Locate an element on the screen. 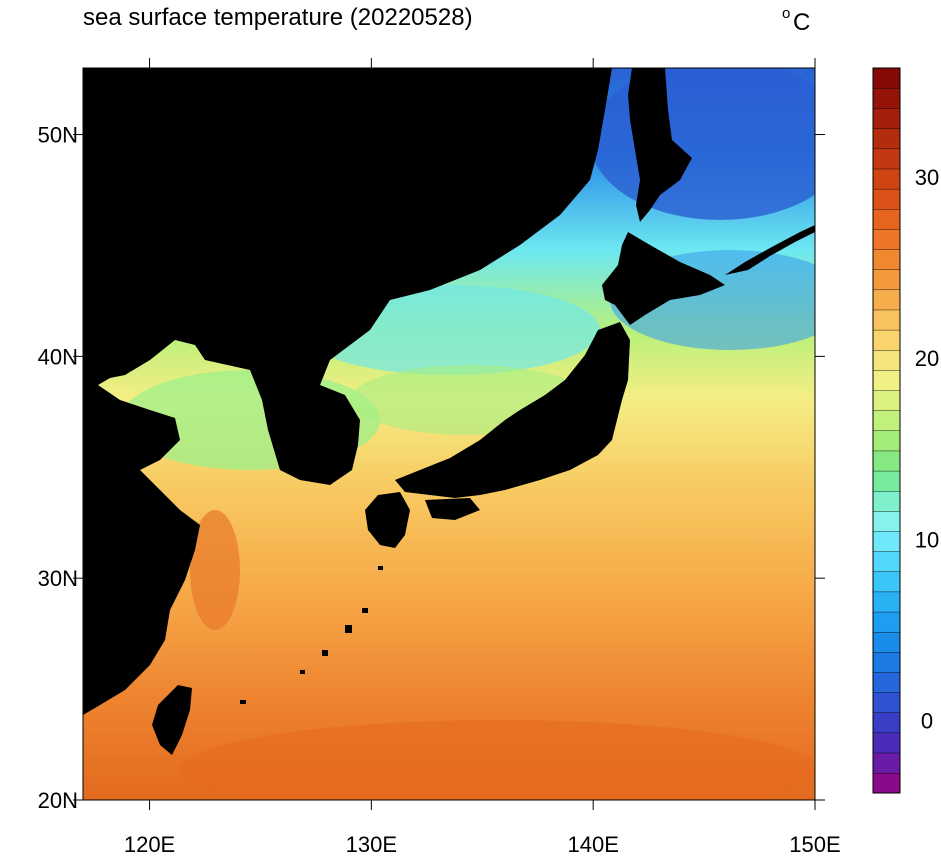  sakhalin-island is located at coordinates (660, 145).